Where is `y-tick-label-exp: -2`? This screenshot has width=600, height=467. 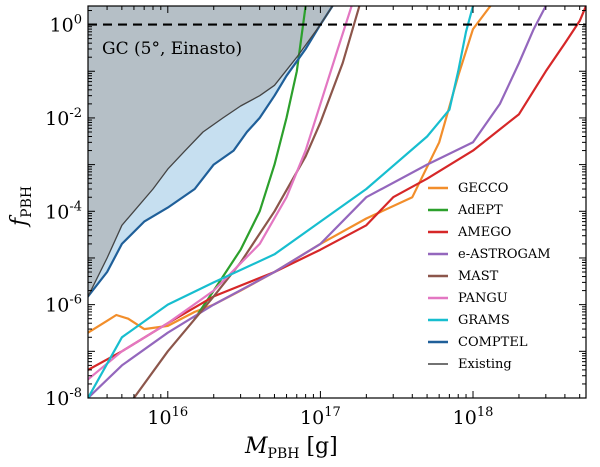 y-tick-label-exp: -2 is located at coordinates (75, 113).